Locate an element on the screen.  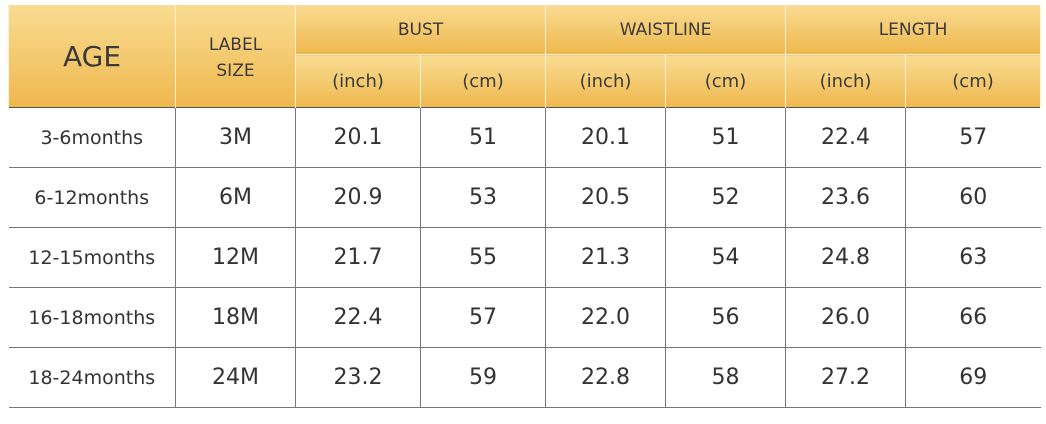
cell: 18-24months is located at coordinates (92, 377).